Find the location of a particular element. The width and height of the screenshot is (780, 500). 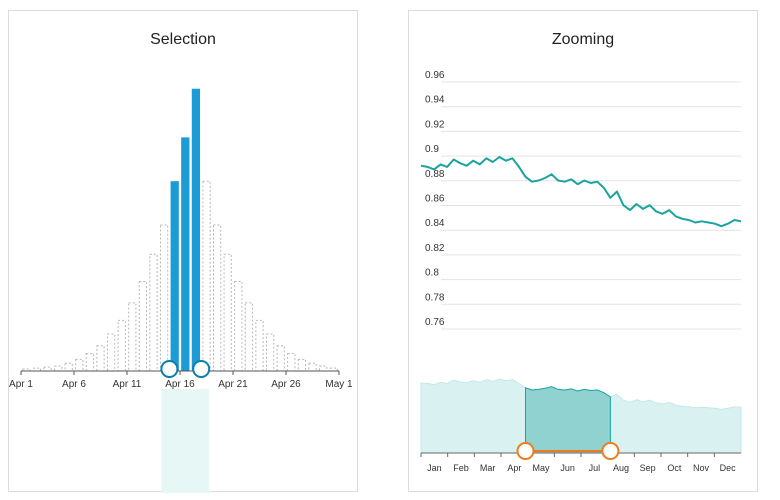

selection-band is located at coordinates (185, 441).